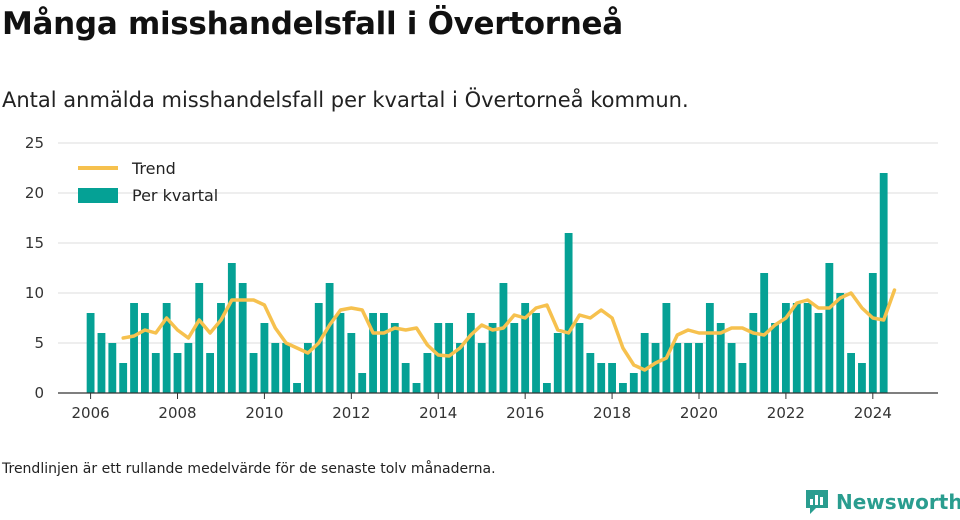 The width and height of the screenshot is (960, 520). Describe the element at coordinates (817, 502) in the screenshot. I see `newsworthy-logo-icon` at that location.